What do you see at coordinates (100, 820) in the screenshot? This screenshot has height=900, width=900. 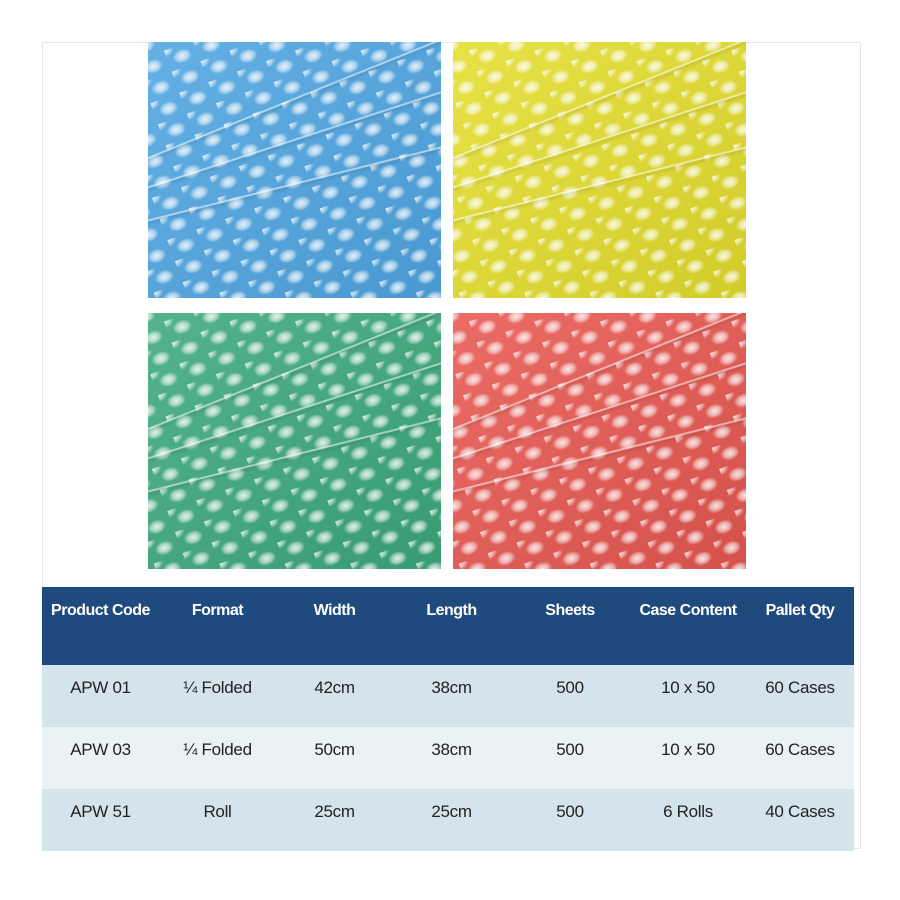 I see `cell-product-code: APW 51` at bounding box center [100, 820].